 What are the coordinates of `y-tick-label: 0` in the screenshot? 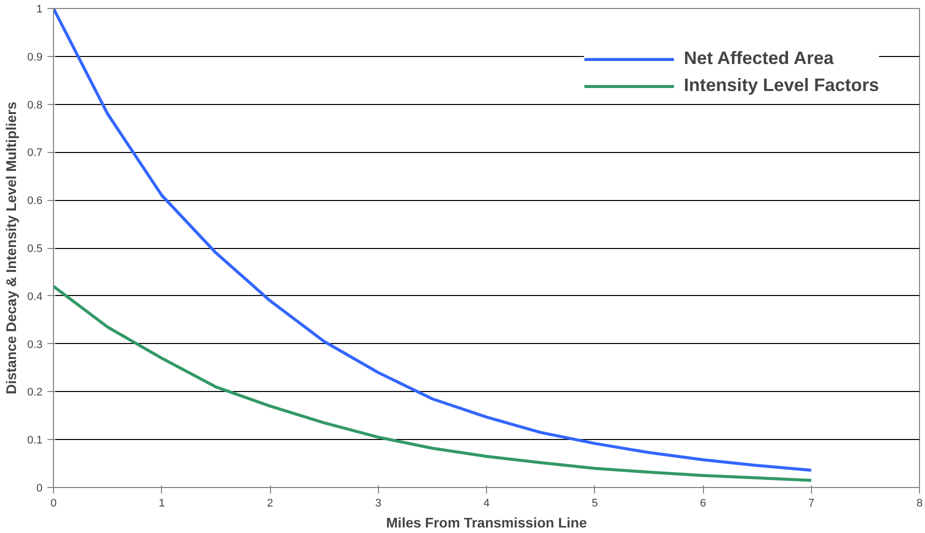 It's located at (39, 488).